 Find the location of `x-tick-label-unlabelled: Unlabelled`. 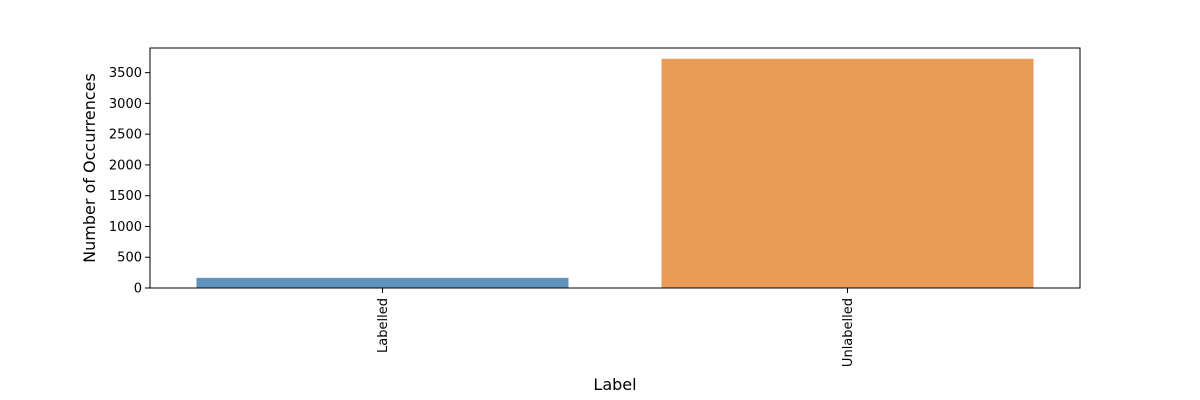

x-tick-label-unlabelled: Unlabelled is located at coordinates (848, 332).